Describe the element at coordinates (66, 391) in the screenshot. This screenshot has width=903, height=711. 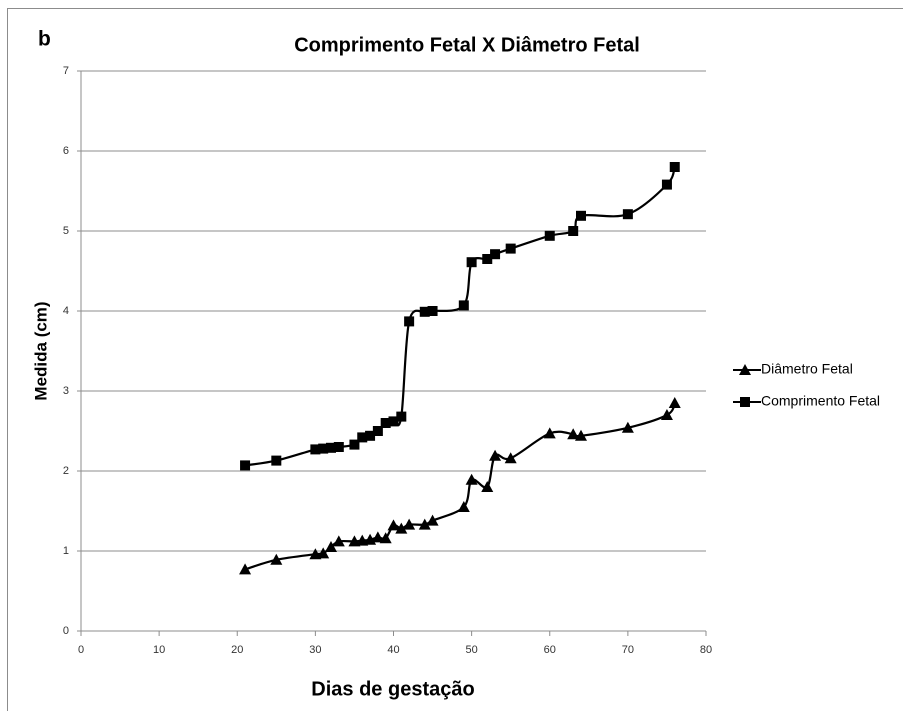
I see `y-tick-label: 3` at that location.